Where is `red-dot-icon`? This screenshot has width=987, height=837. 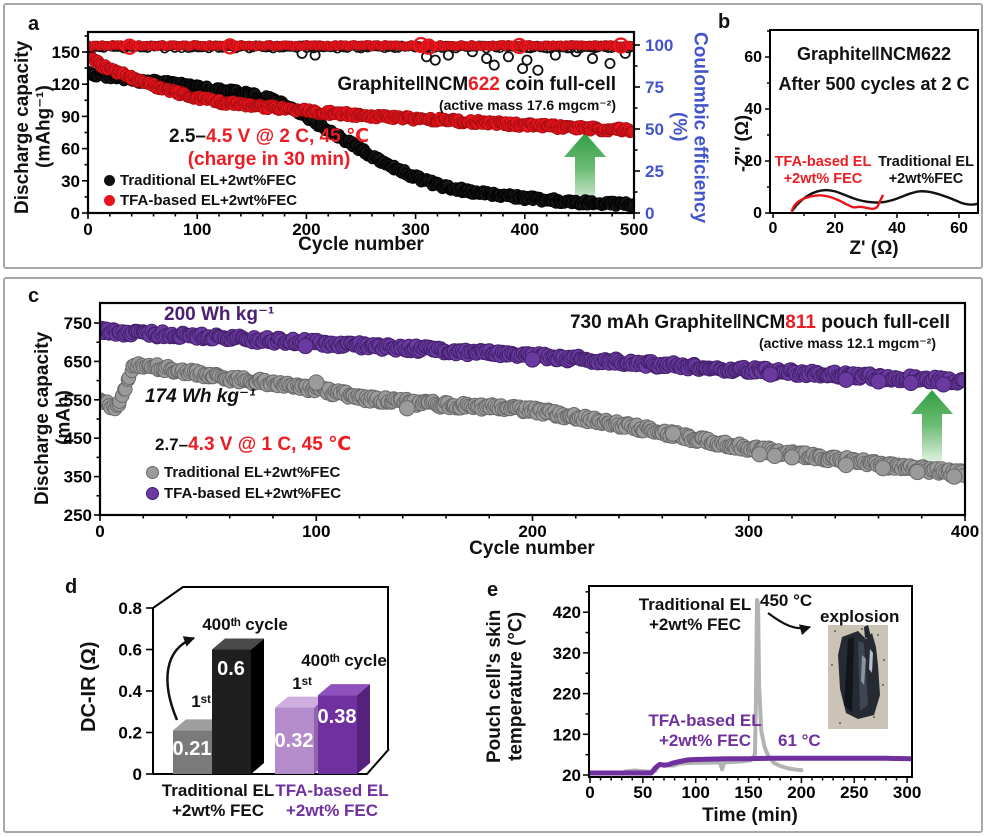
red-dot-icon is located at coordinates (109, 200).